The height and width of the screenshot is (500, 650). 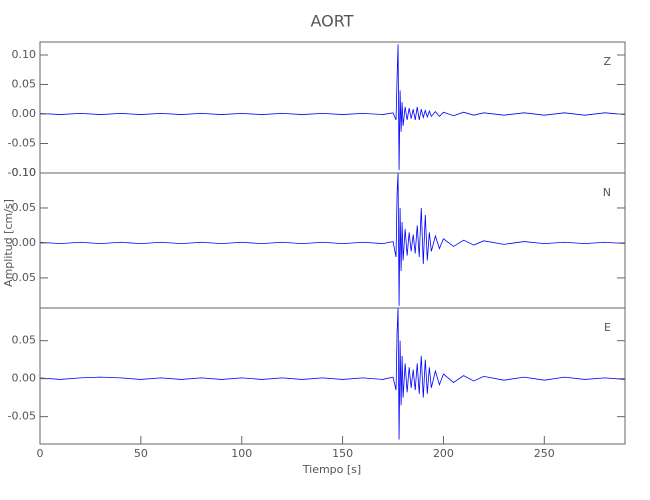 I want to click on y-axis-label: Amplitud [cm/s], so click(x=8, y=243).